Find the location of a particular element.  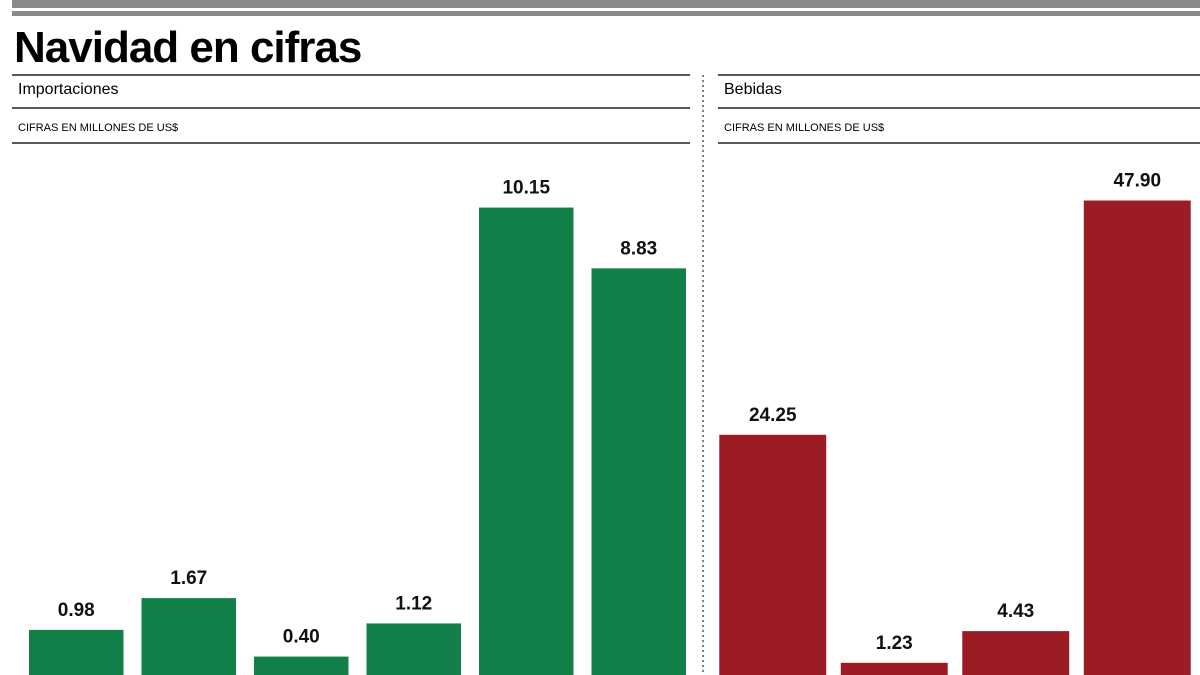

value-label: 24.25 is located at coordinates (773, 415).